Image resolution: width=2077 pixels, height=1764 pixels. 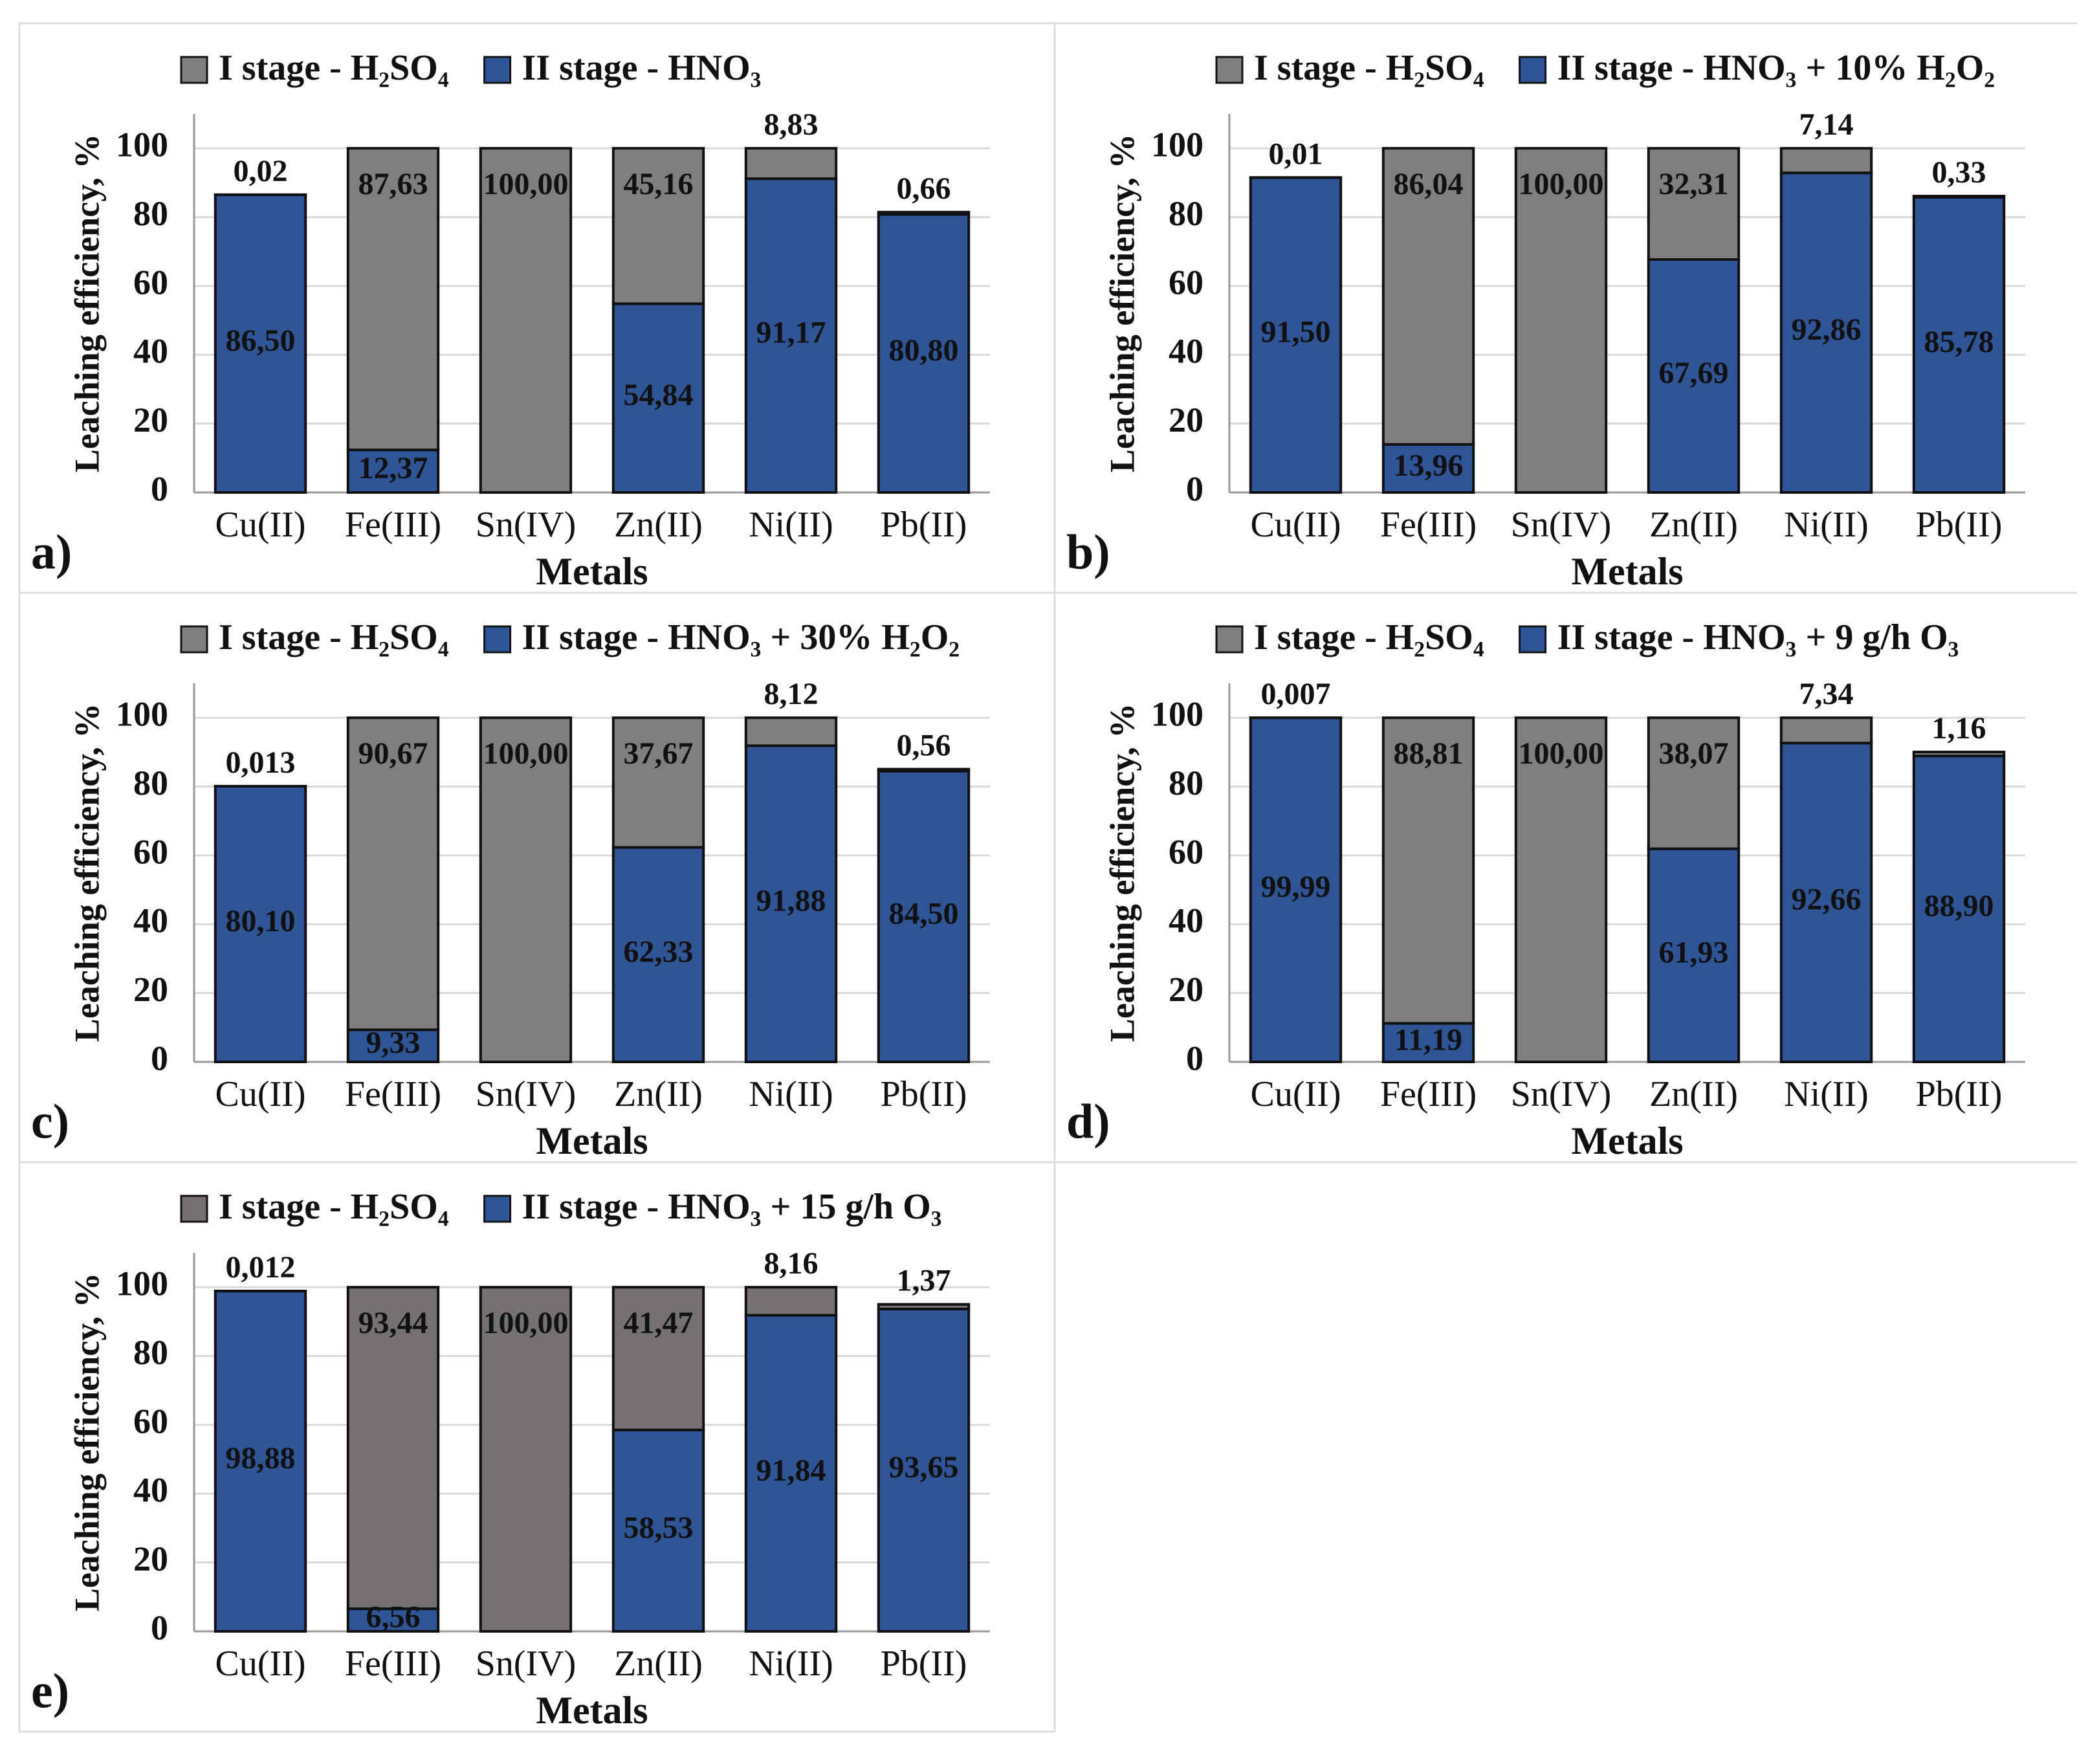 I want to click on data-label: 41,47, so click(x=659, y=1323).